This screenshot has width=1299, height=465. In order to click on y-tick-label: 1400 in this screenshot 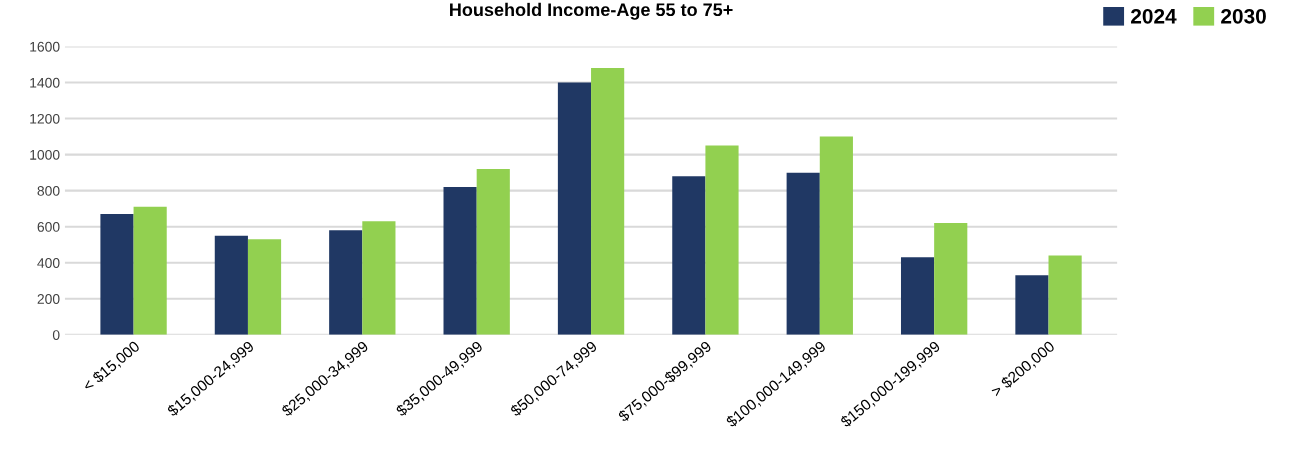, I will do `click(45, 82)`.